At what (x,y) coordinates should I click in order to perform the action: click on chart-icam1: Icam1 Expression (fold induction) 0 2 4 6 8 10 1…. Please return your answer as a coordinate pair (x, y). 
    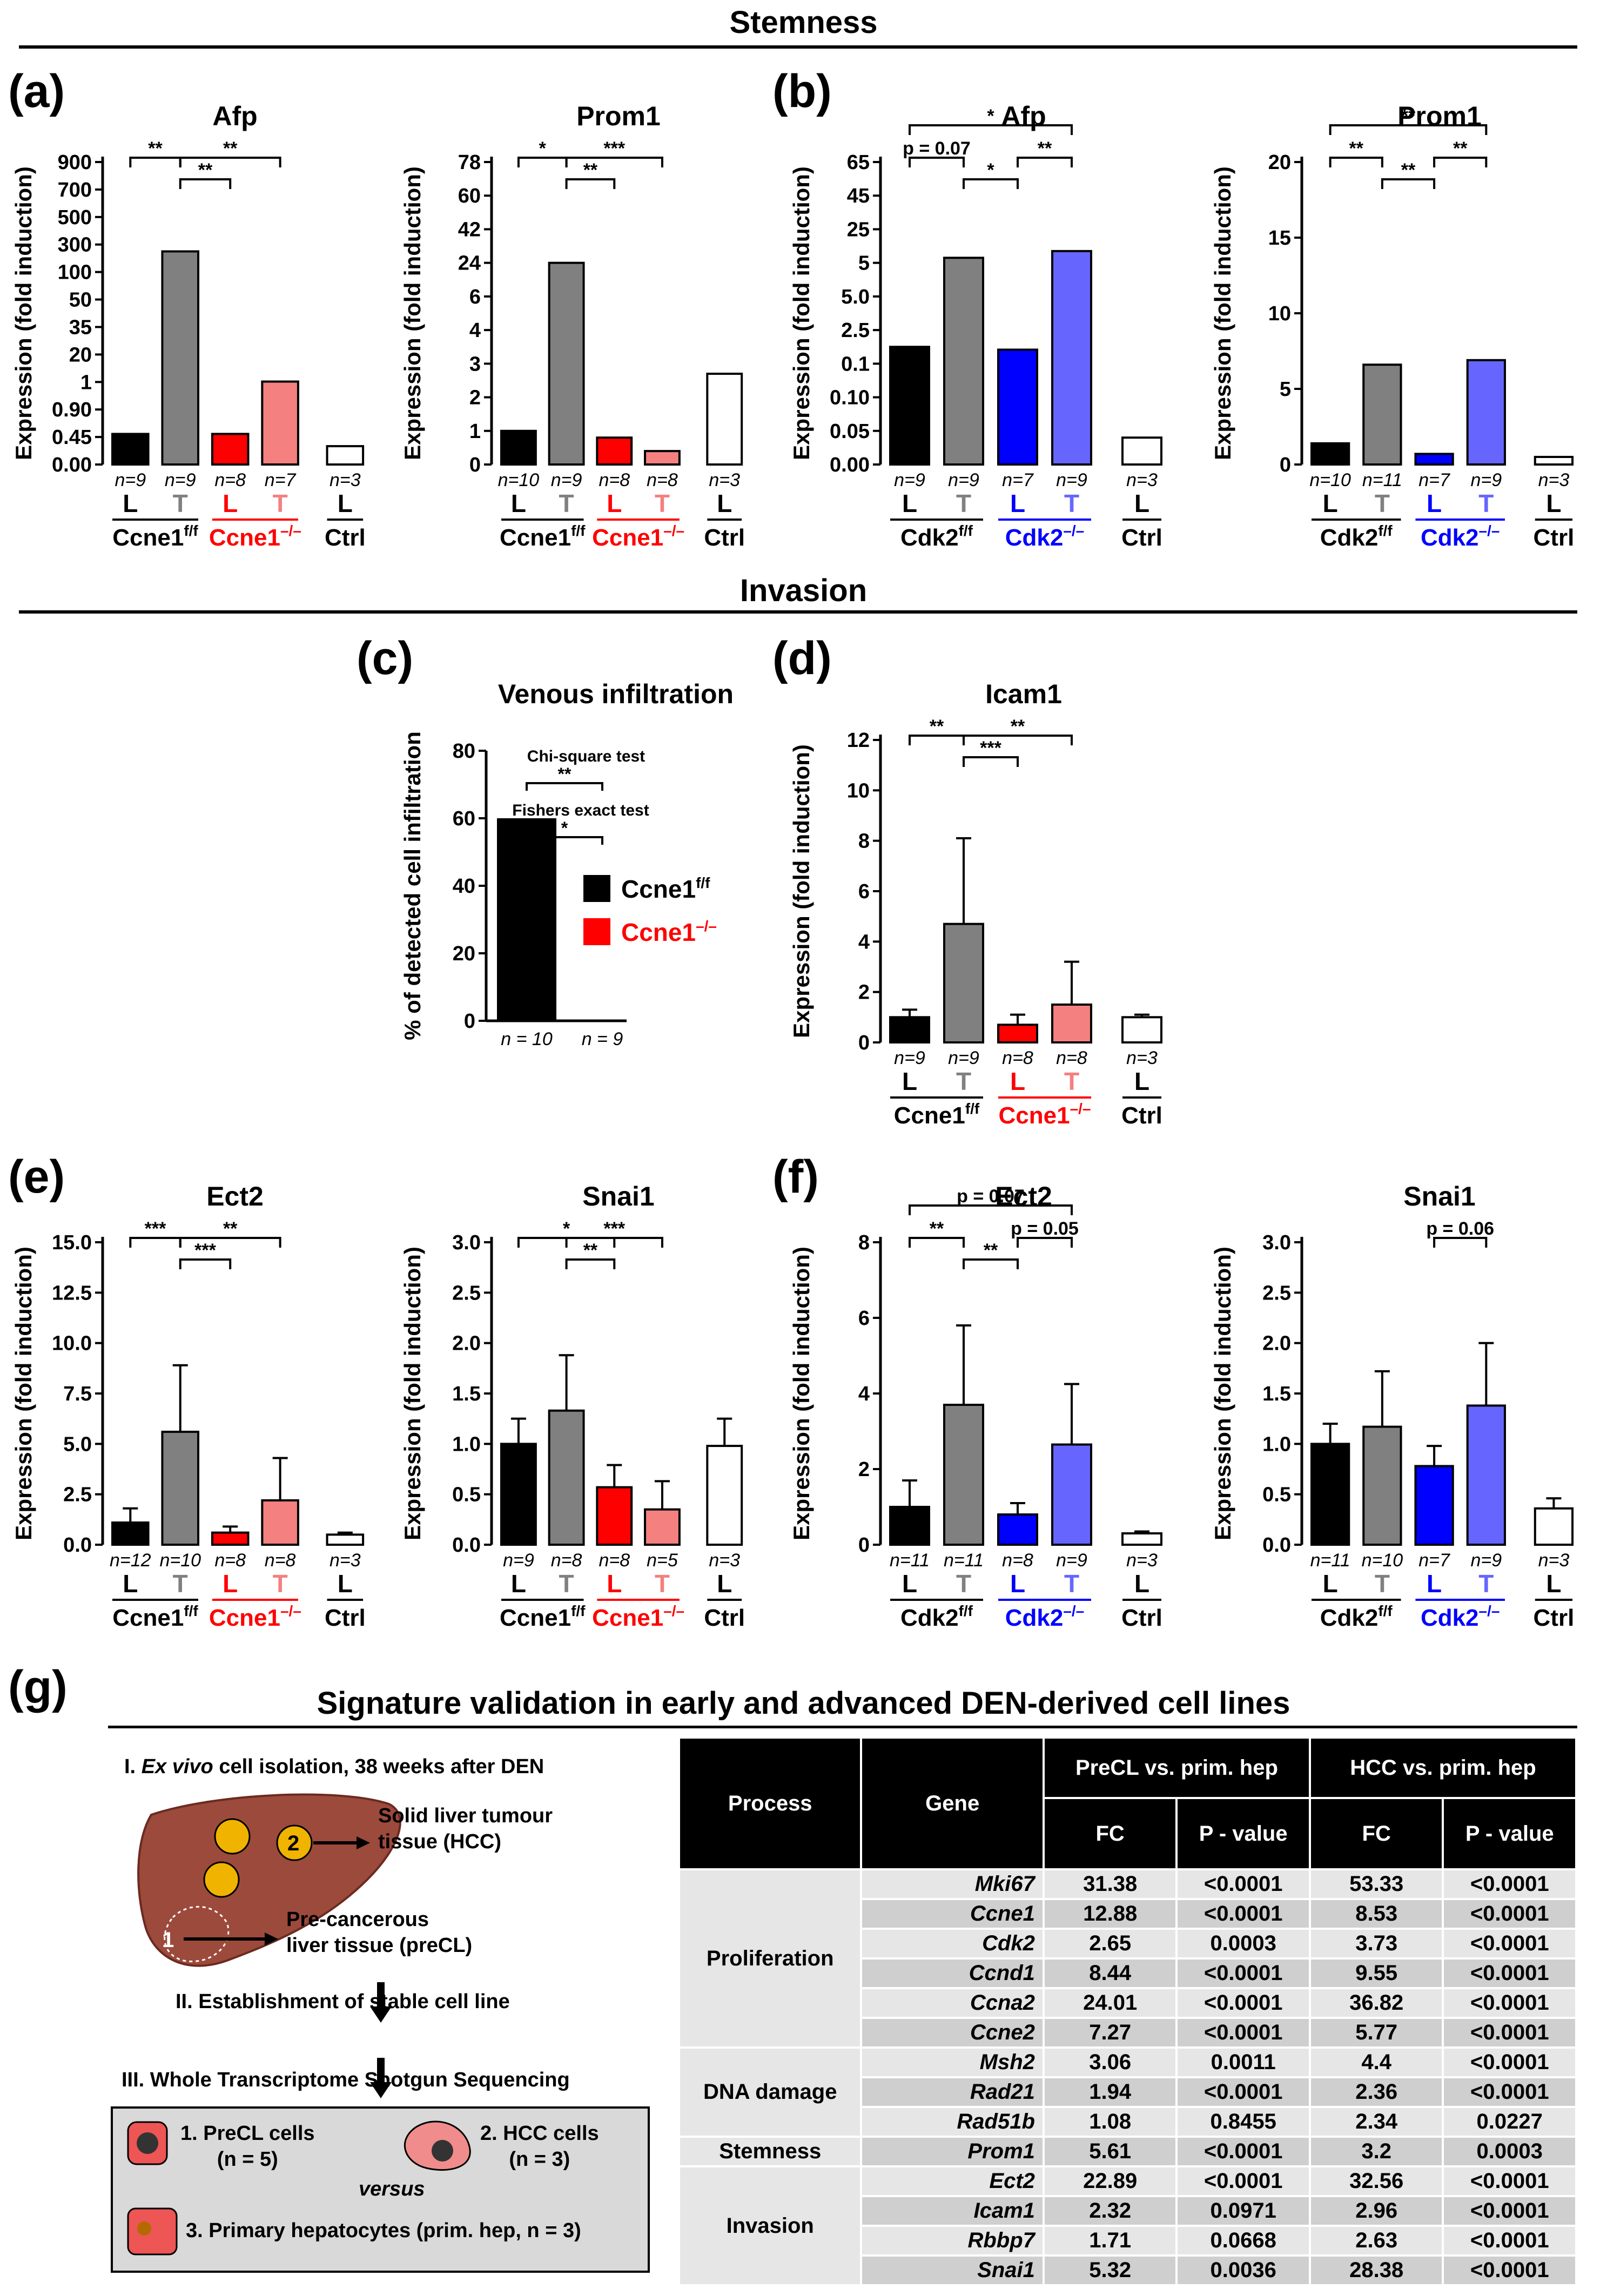
    Looking at the image, I should click on (975, 904).